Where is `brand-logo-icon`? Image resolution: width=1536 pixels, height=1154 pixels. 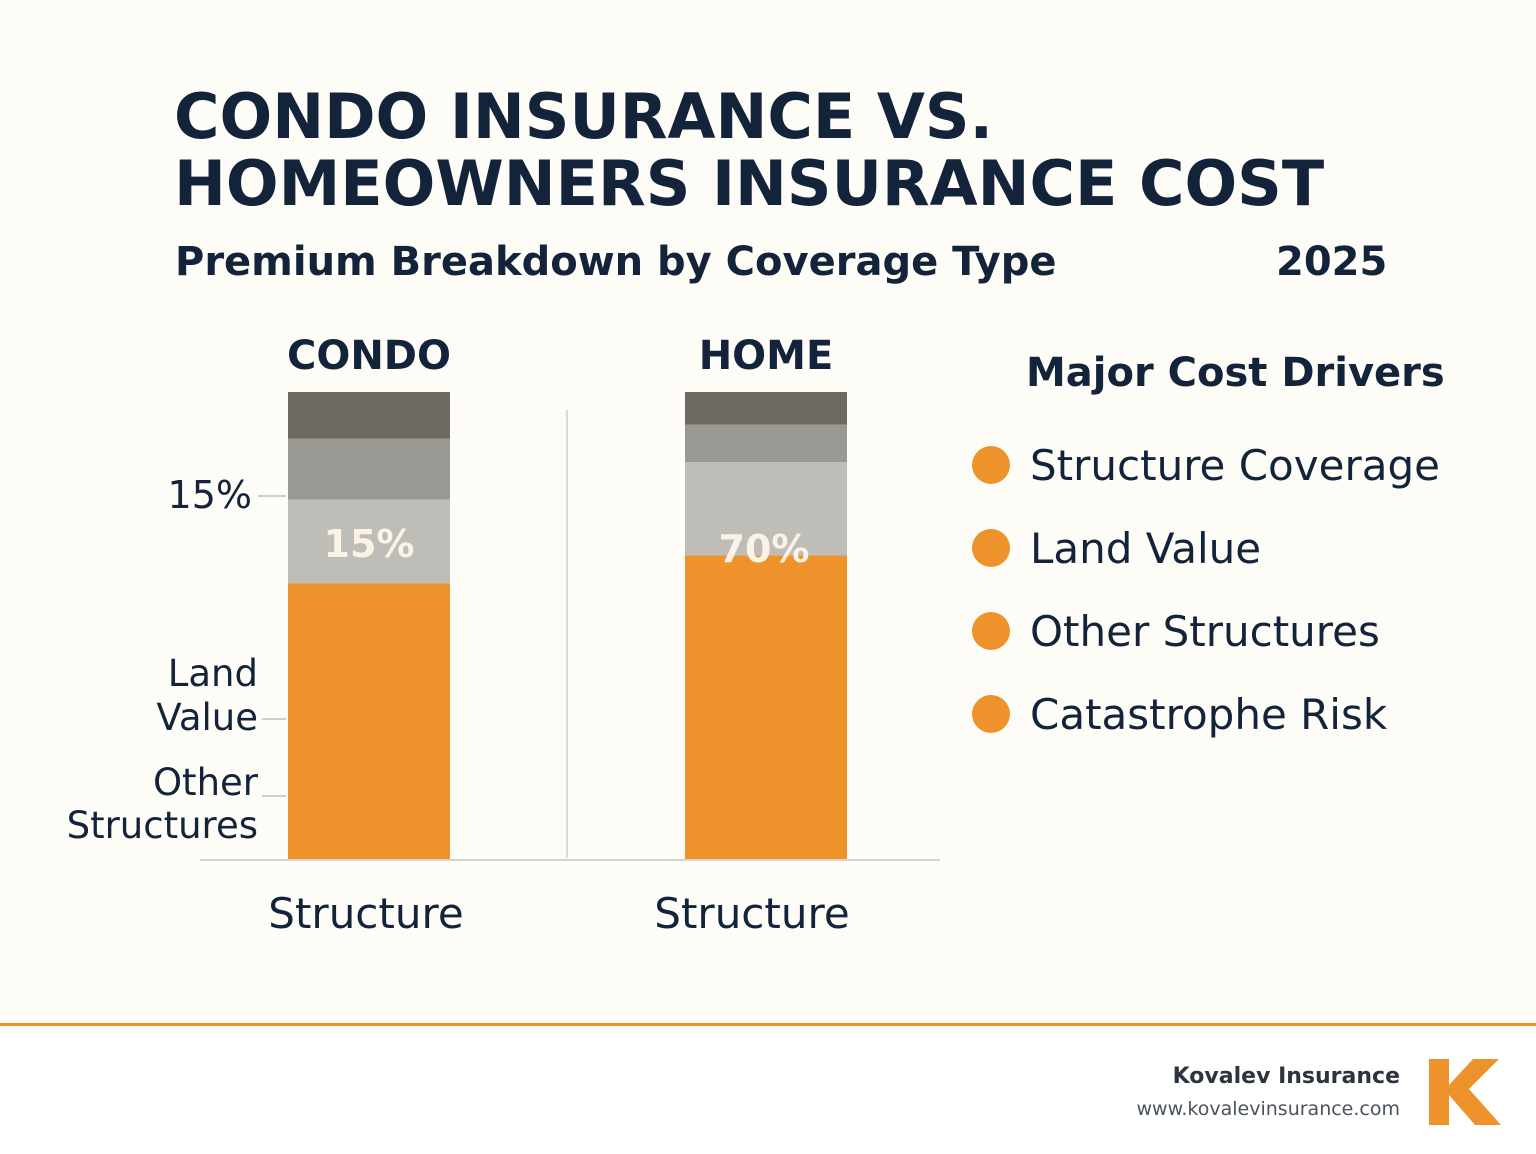 brand-logo-icon is located at coordinates (1465, 1092).